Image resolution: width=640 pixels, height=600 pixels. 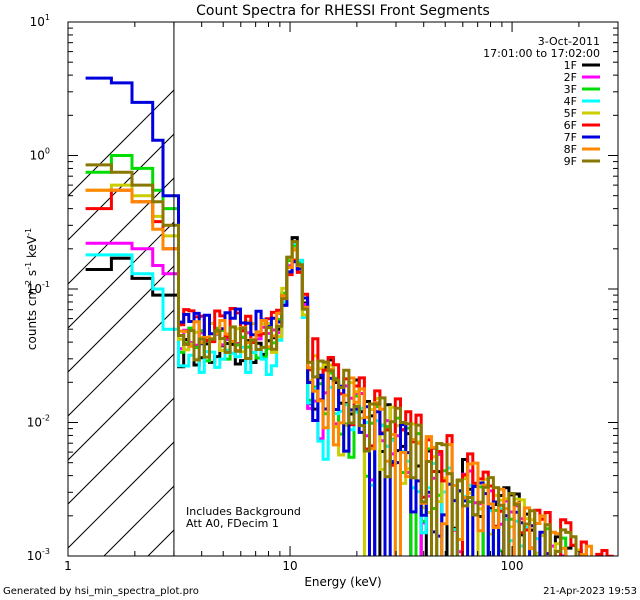 What do you see at coordinates (47, 151) in the screenshot?
I see `y-tick-exponent: 0` at bounding box center [47, 151].